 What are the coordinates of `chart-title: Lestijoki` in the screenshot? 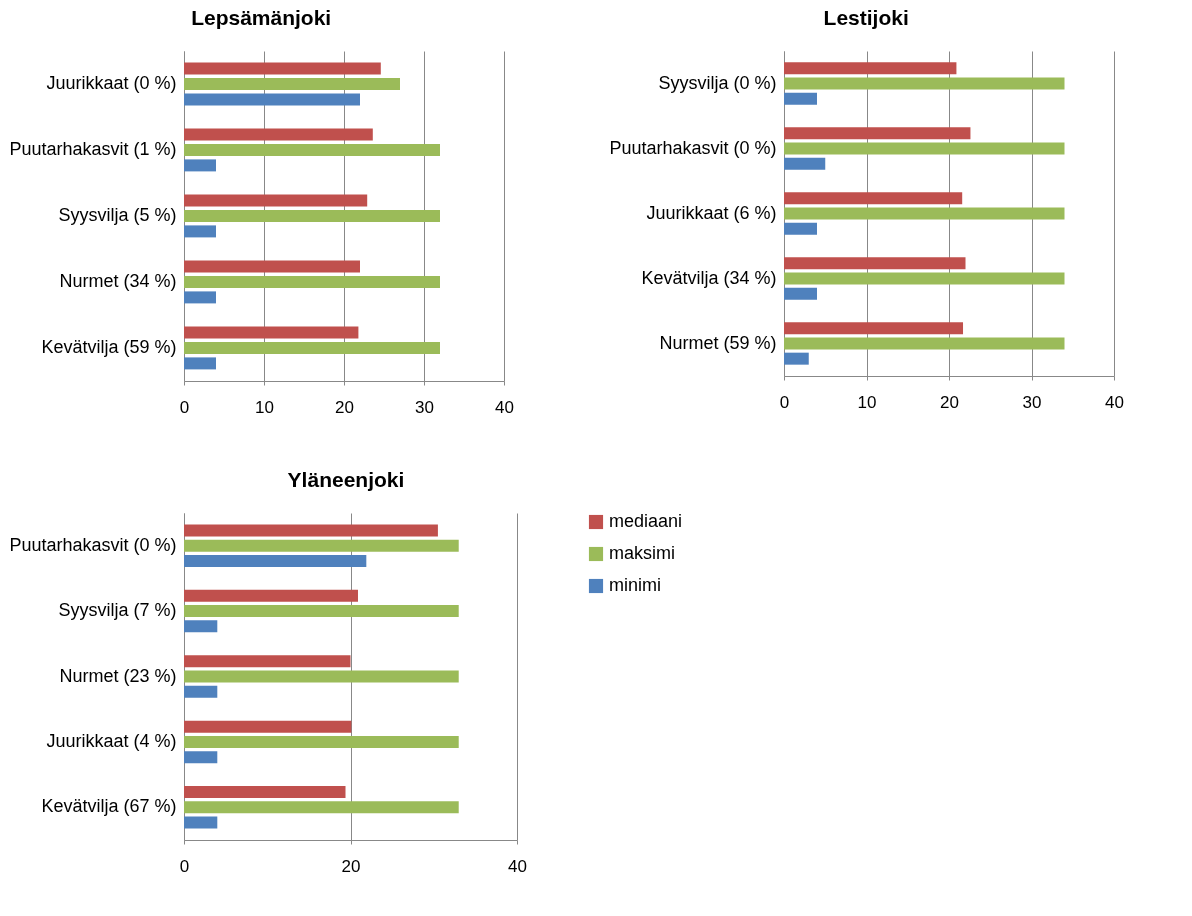 It's located at (866, 17).